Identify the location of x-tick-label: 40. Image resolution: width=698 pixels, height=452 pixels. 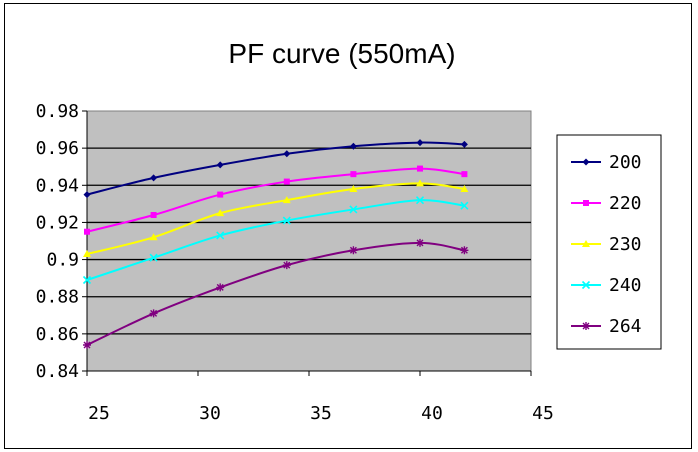
(432, 413).